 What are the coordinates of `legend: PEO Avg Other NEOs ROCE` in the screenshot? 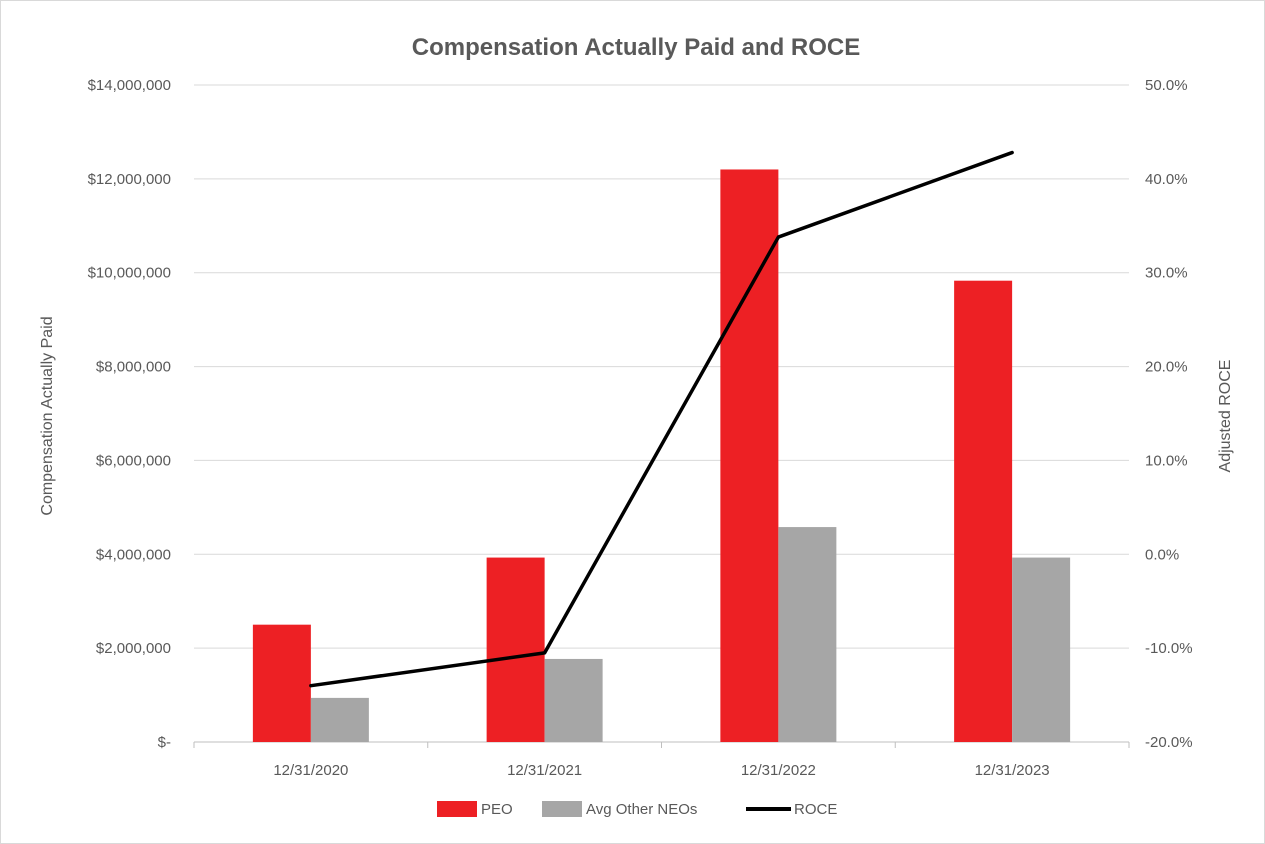 It's located at (637, 809).